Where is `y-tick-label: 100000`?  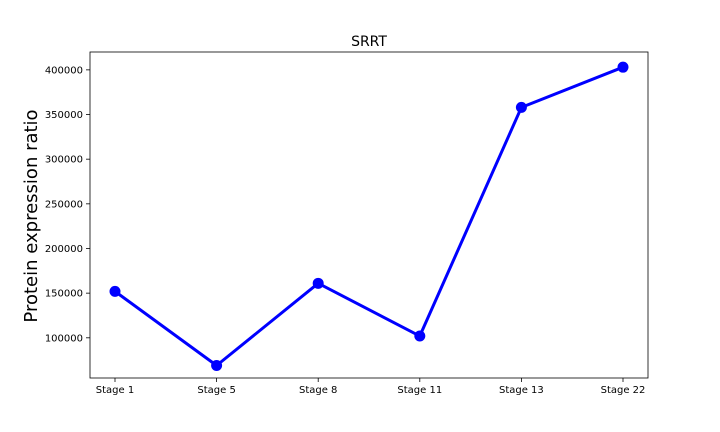 y-tick-label: 100000 is located at coordinates (64, 338).